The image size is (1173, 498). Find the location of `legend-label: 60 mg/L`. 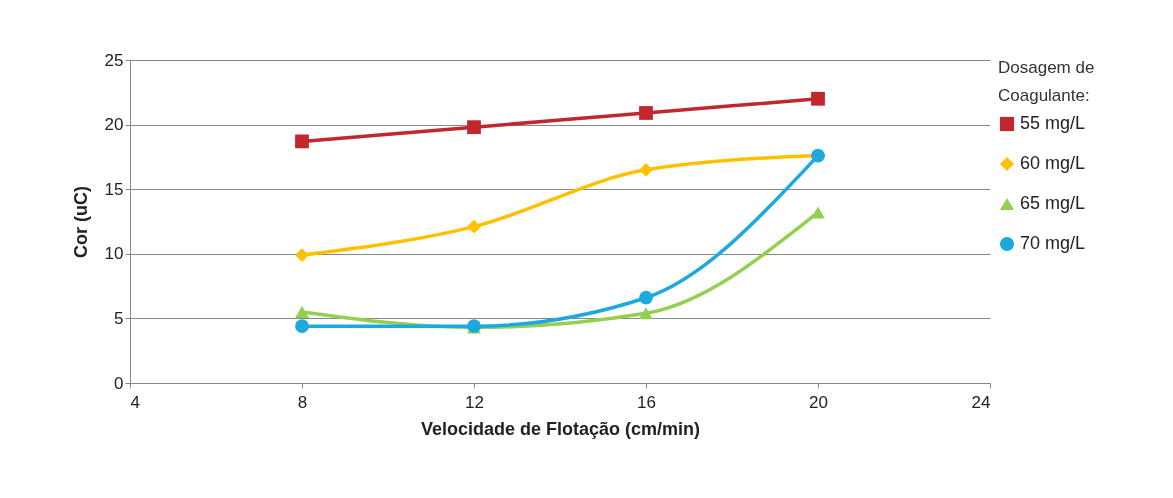

legend-label: 60 mg/L is located at coordinates (1053, 163).